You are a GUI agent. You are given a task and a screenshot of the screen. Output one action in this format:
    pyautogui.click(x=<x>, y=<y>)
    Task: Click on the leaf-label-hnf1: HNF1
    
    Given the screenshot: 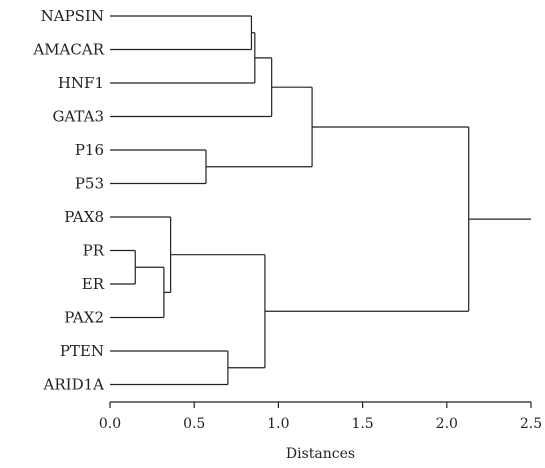 What is the action you would take?
    pyautogui.click(x=81, y=83)
    